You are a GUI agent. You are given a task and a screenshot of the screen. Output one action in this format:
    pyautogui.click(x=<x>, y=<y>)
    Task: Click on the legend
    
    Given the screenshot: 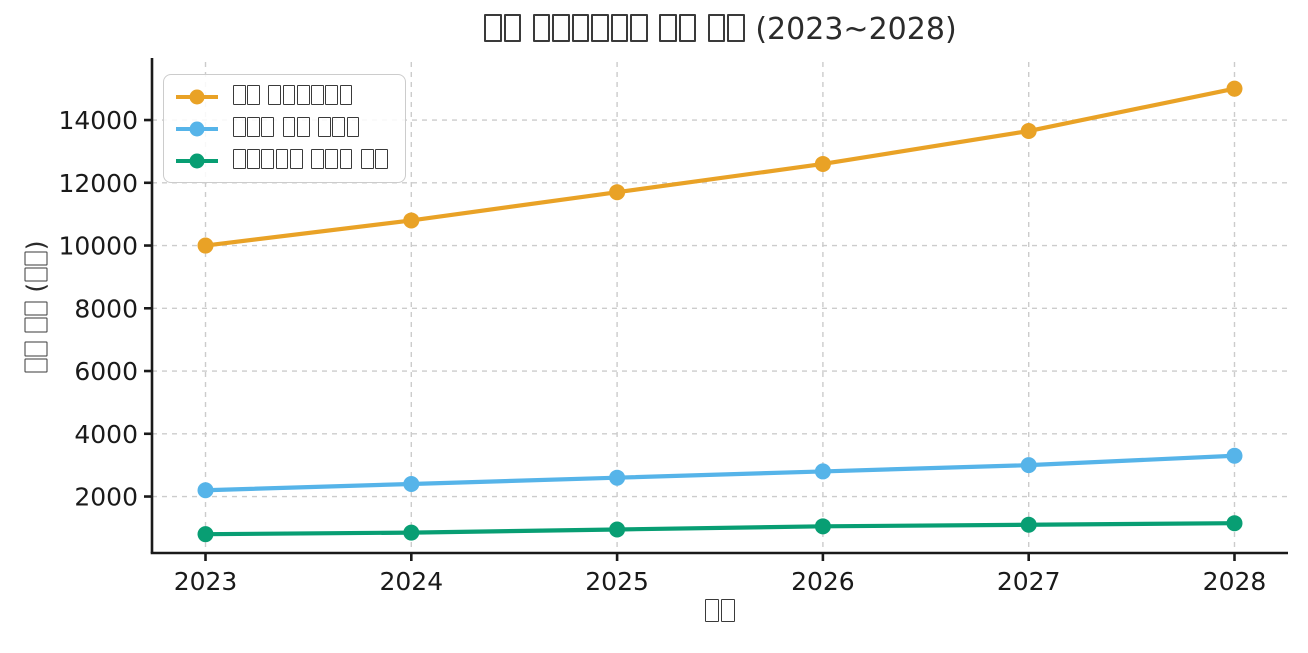 What is the action you would take?
    pyautogui.click(x=284, y=129)
    